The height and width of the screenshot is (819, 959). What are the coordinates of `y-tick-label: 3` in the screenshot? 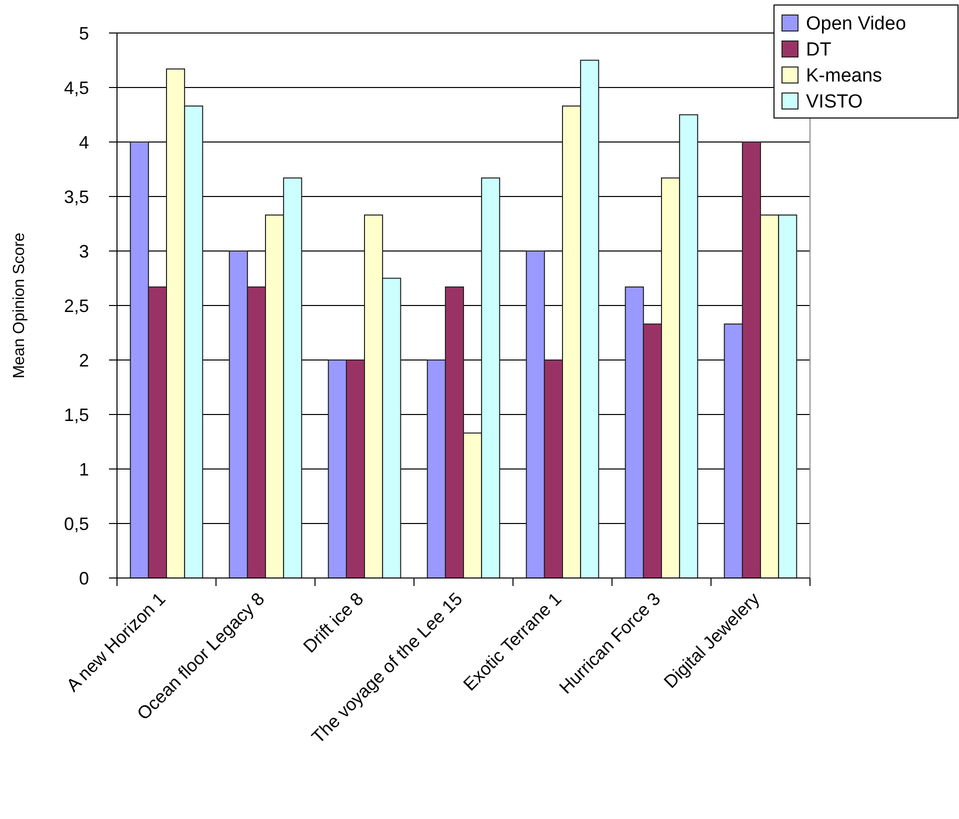 It's located at (83, 251).